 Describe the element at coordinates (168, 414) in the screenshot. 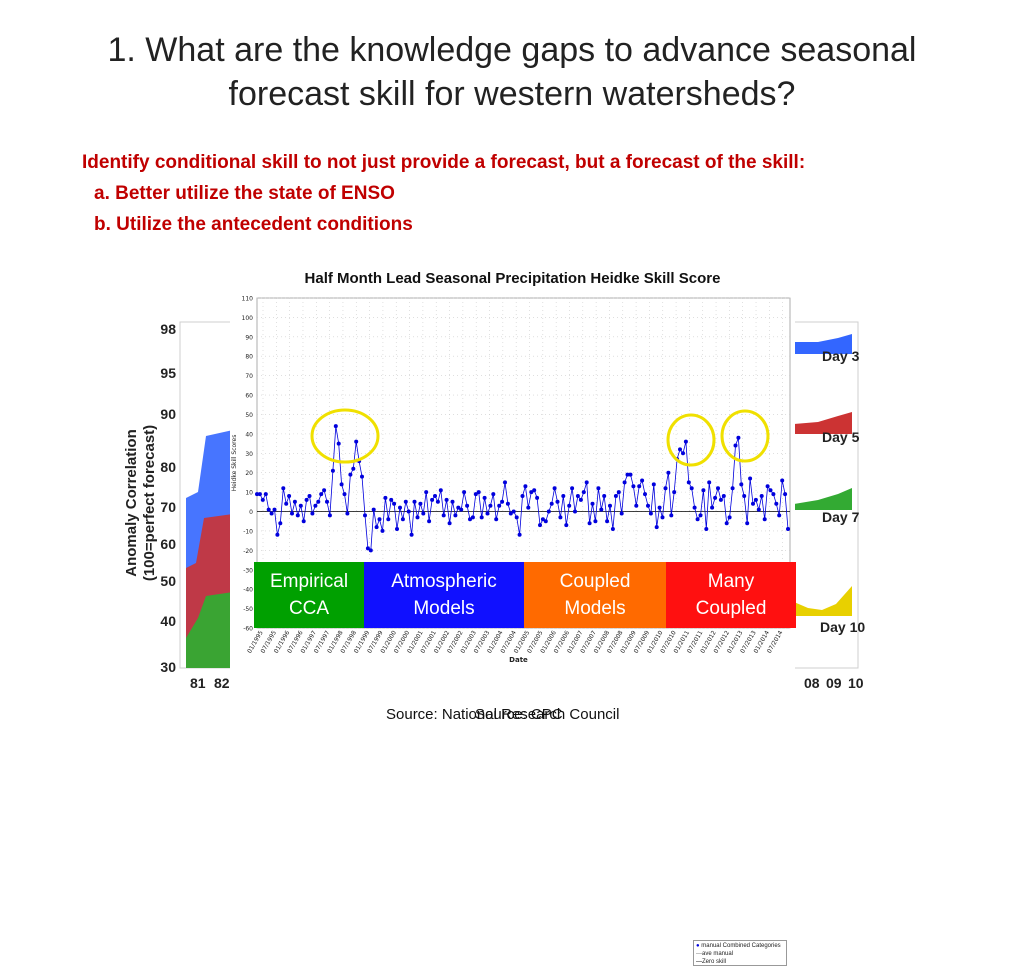

I see `bg-ytick: 90` at that location.